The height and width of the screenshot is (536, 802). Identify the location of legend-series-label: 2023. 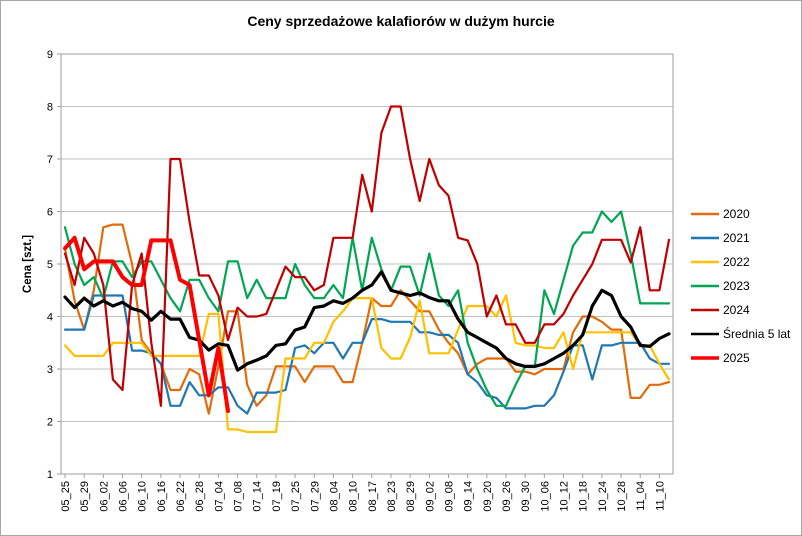
(736, 286).